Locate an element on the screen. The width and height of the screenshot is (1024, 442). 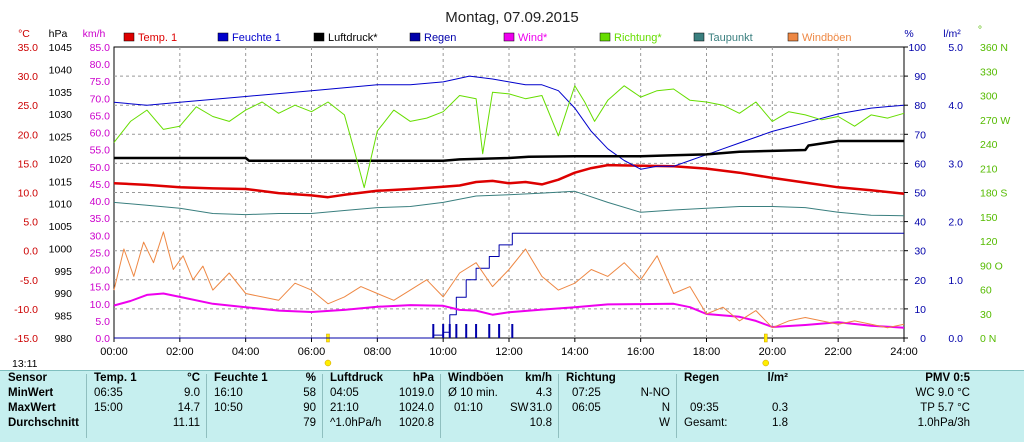
direction-tick-label: 360 N is located at coordinates (994, 48).